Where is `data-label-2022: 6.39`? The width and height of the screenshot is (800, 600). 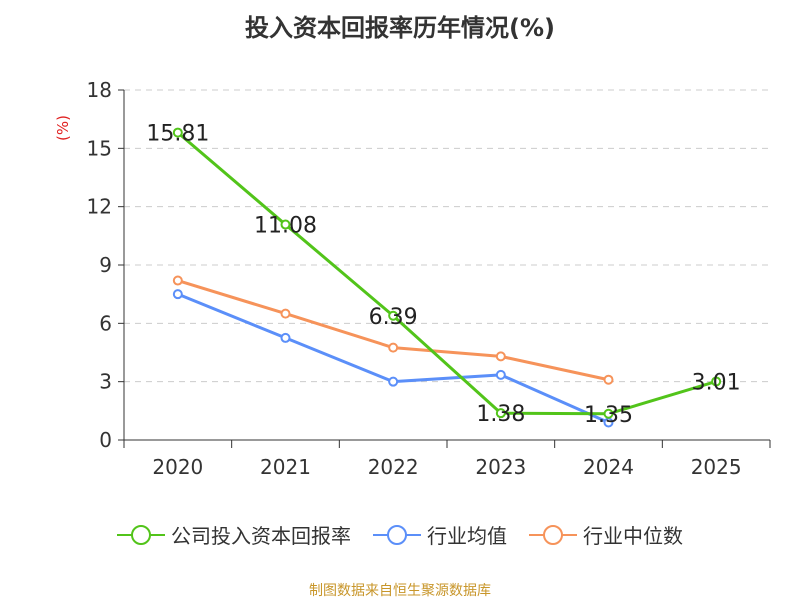 data-label-2022: 6.39 is located at coordinates (393, 317).